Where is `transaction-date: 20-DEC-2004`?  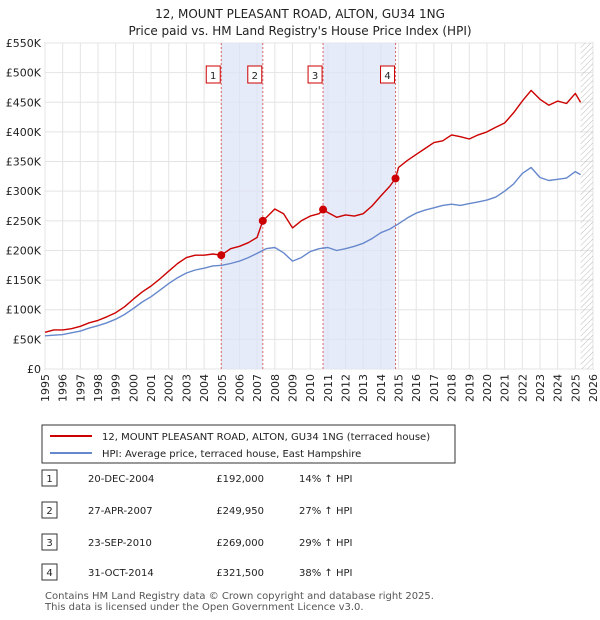 transaction-date: 20-DEC-2004 is located at coordinates (121, 479).